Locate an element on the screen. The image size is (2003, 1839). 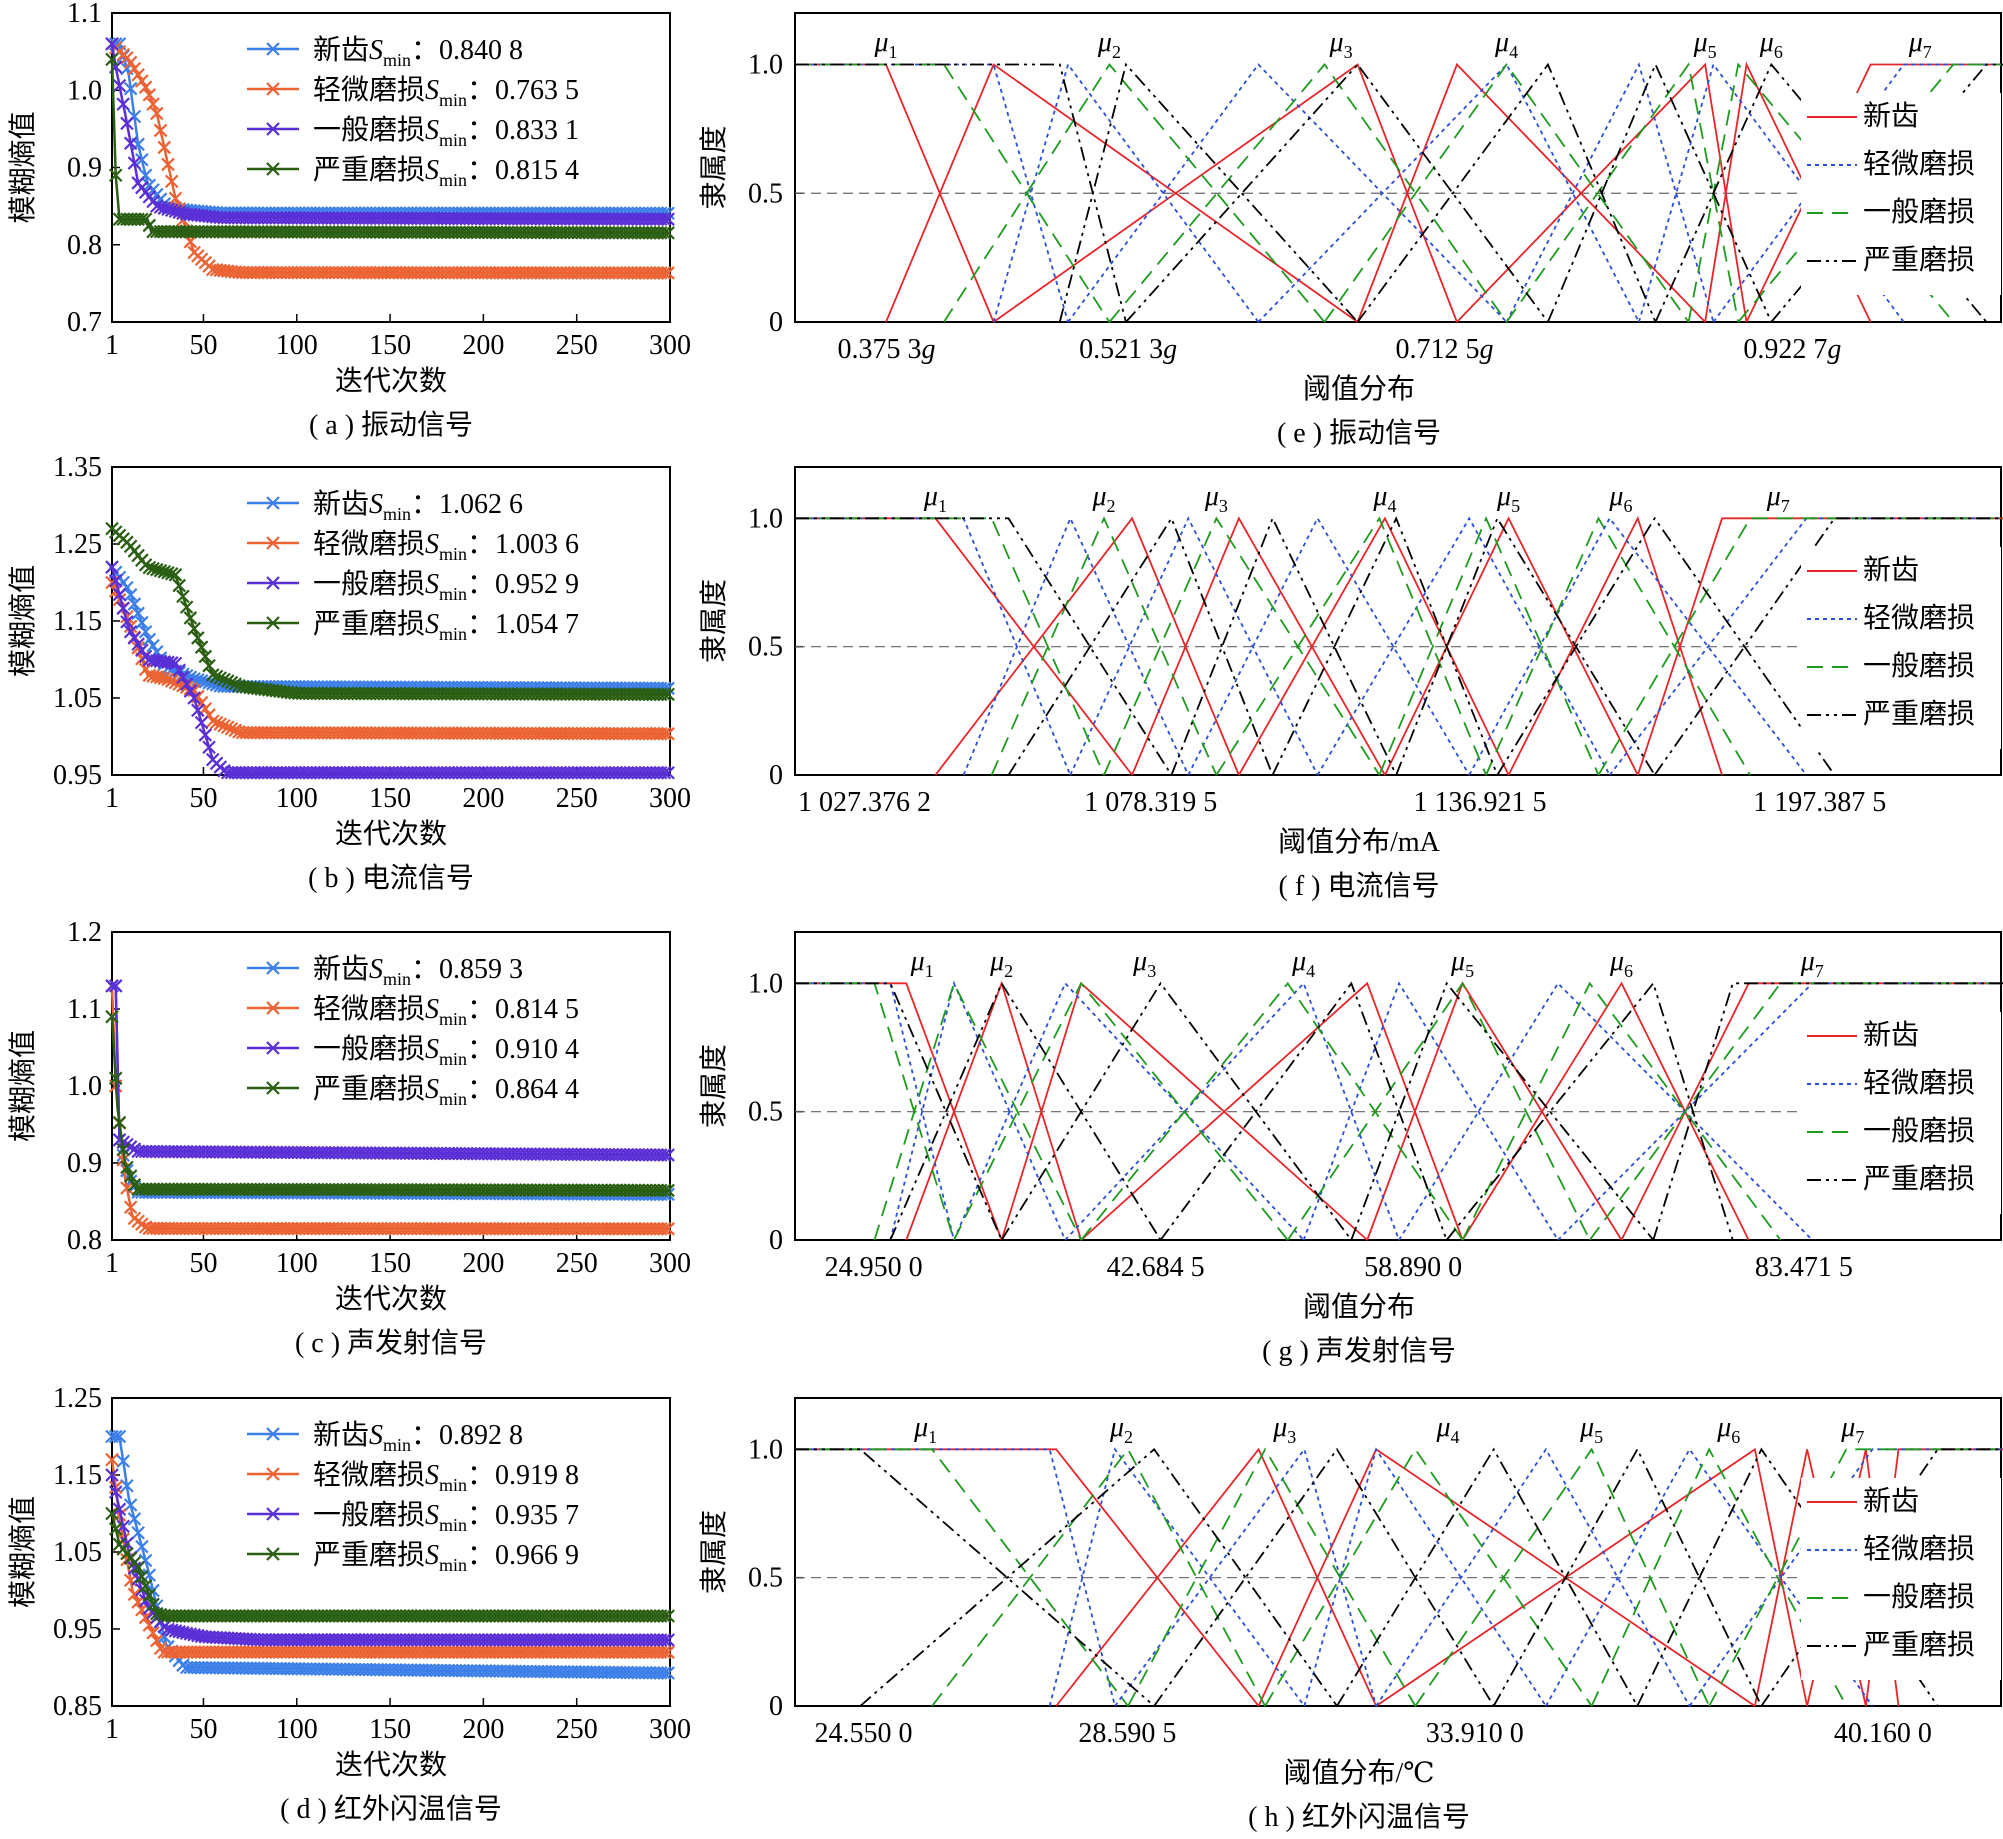
x-tick-label: 1 is located at coordinates (112, 798).